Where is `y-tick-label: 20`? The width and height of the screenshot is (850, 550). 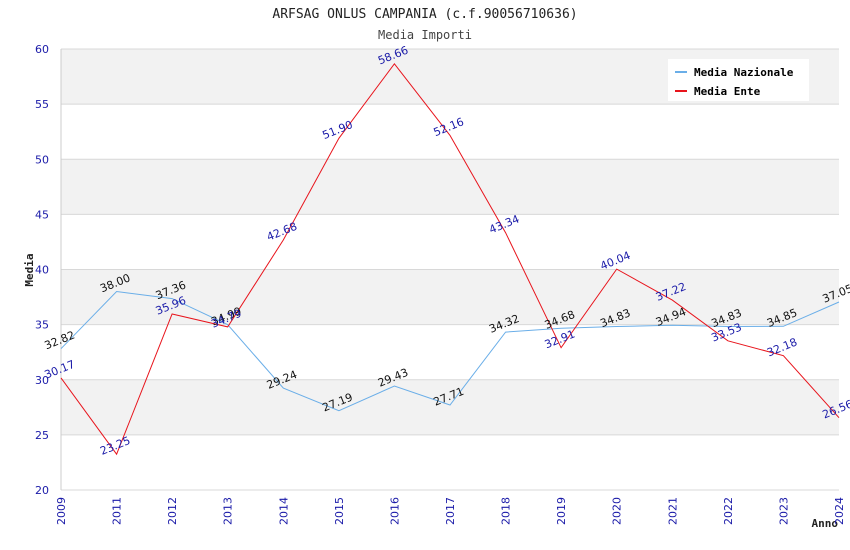
y-tick-label: 20 is located at coordinates (42, 490).